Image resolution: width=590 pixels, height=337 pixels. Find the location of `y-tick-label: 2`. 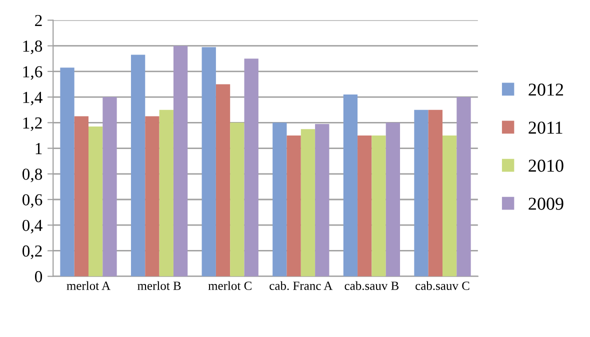

y-tick-label: 2 is located at coordinates (38, 20).